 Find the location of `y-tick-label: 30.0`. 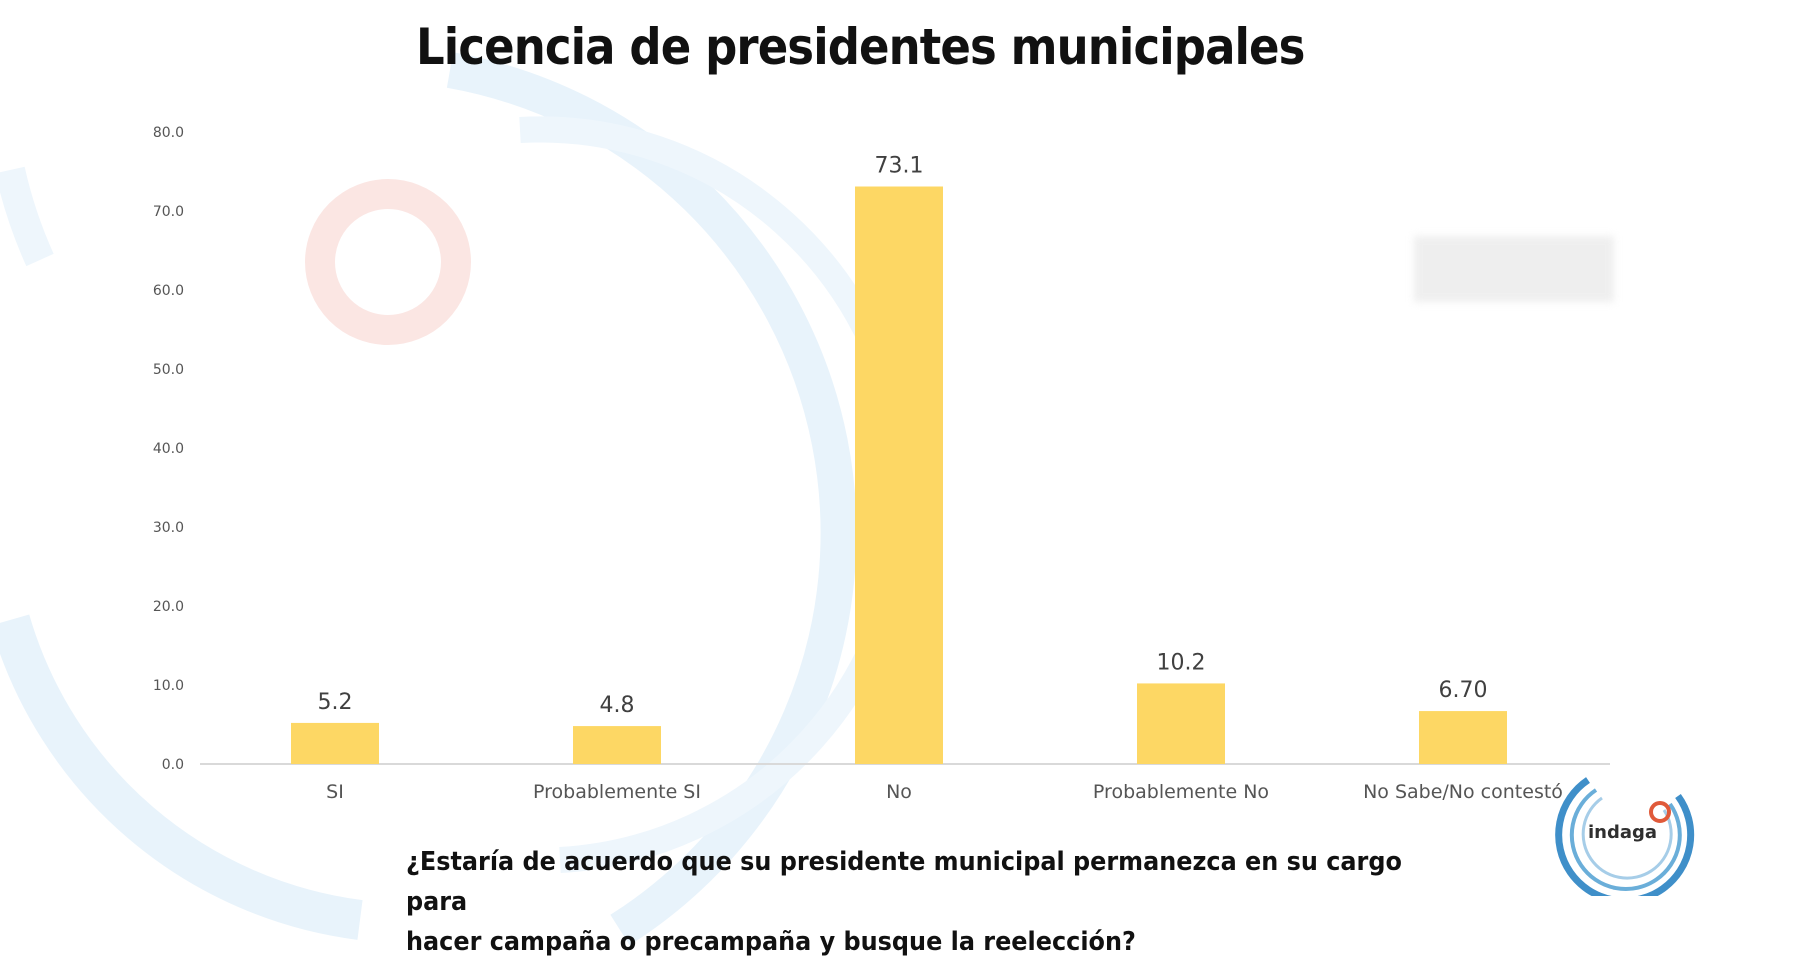

y-tick-label: 30.0 is located at coordinates (168, 528).